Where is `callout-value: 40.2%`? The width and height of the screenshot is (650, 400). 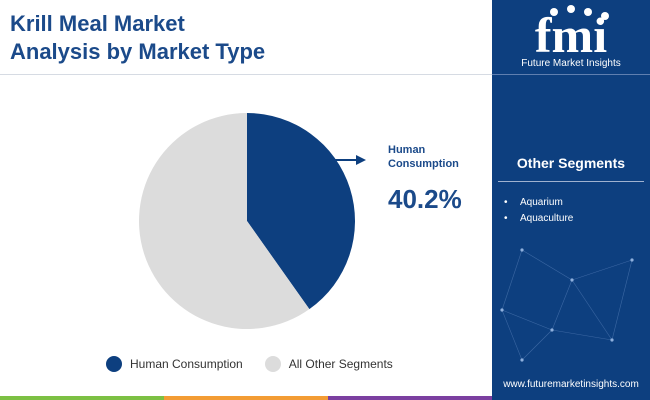 callout-value: 40.2% is located at coordinates (425, 199).